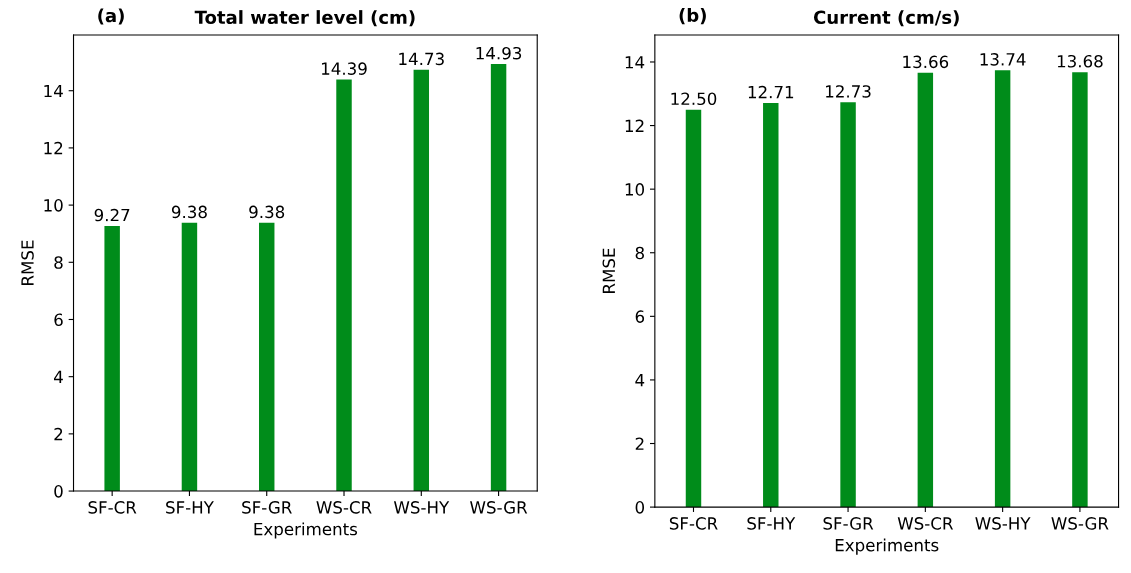  What do you see at coordinates (421, 59) in the screenshot?
I see `data-label: 14.73` at bounding box center [421, 59].